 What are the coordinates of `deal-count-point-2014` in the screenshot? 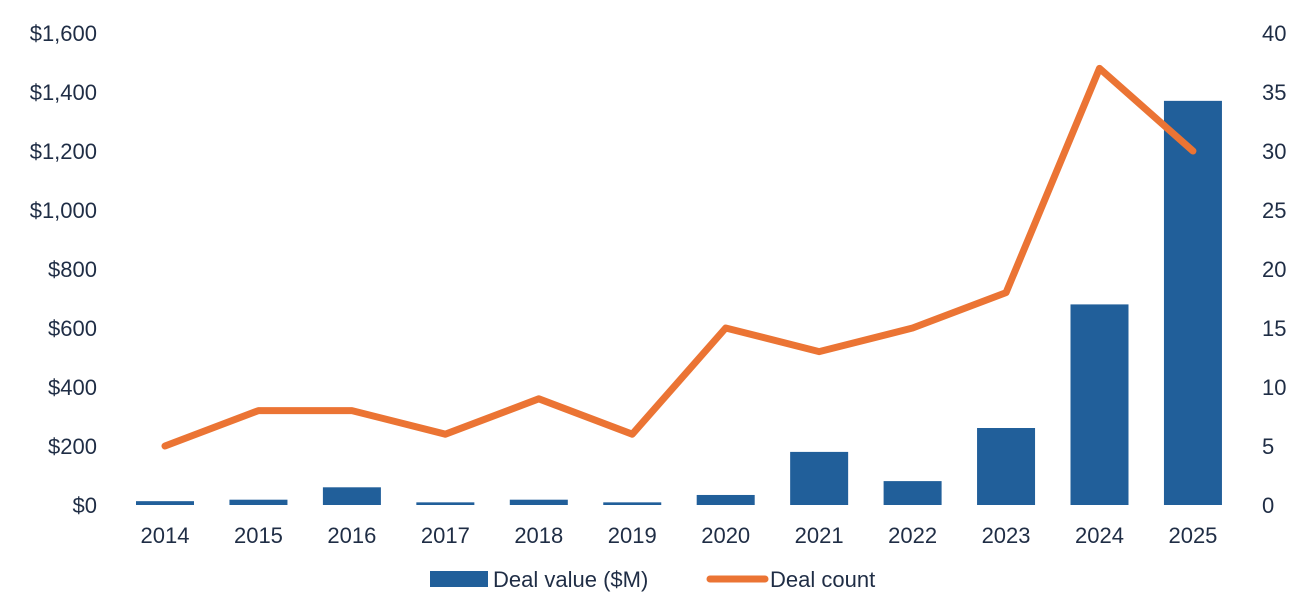 It's located at (165, 446).